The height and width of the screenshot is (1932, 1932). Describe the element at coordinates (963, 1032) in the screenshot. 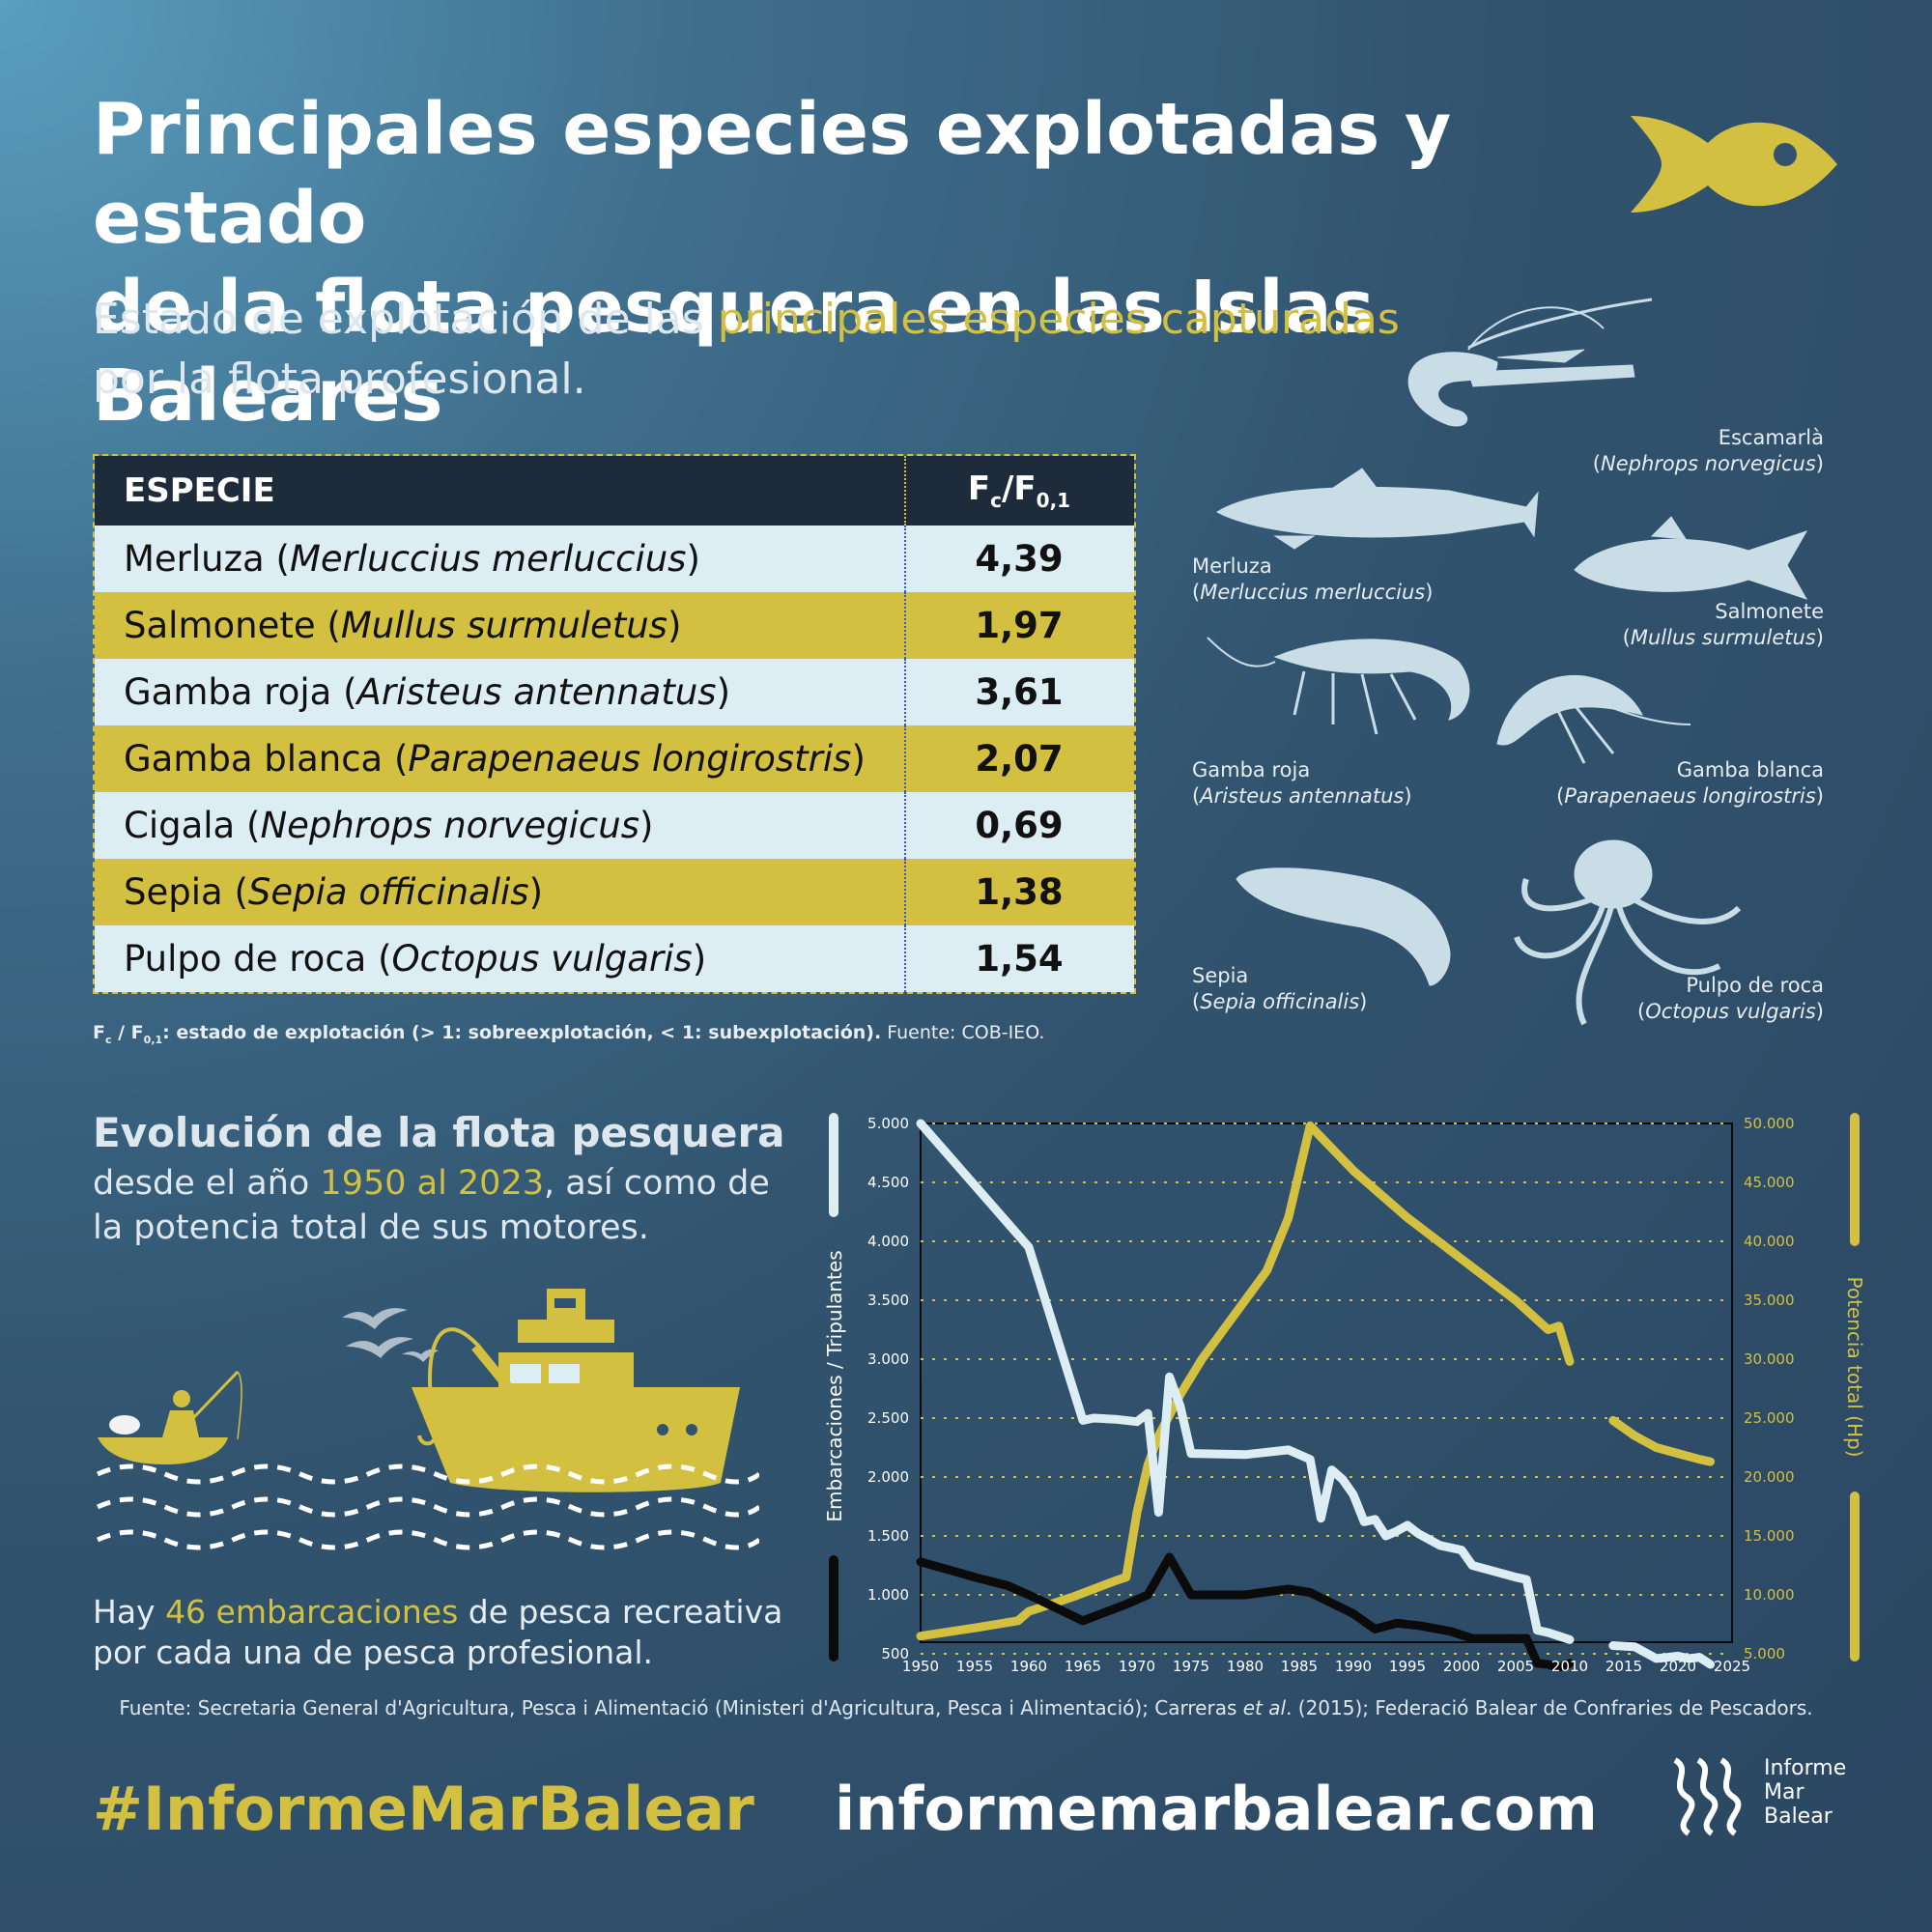

I see `note-source: Fuente: COB-IEO.` at that location.